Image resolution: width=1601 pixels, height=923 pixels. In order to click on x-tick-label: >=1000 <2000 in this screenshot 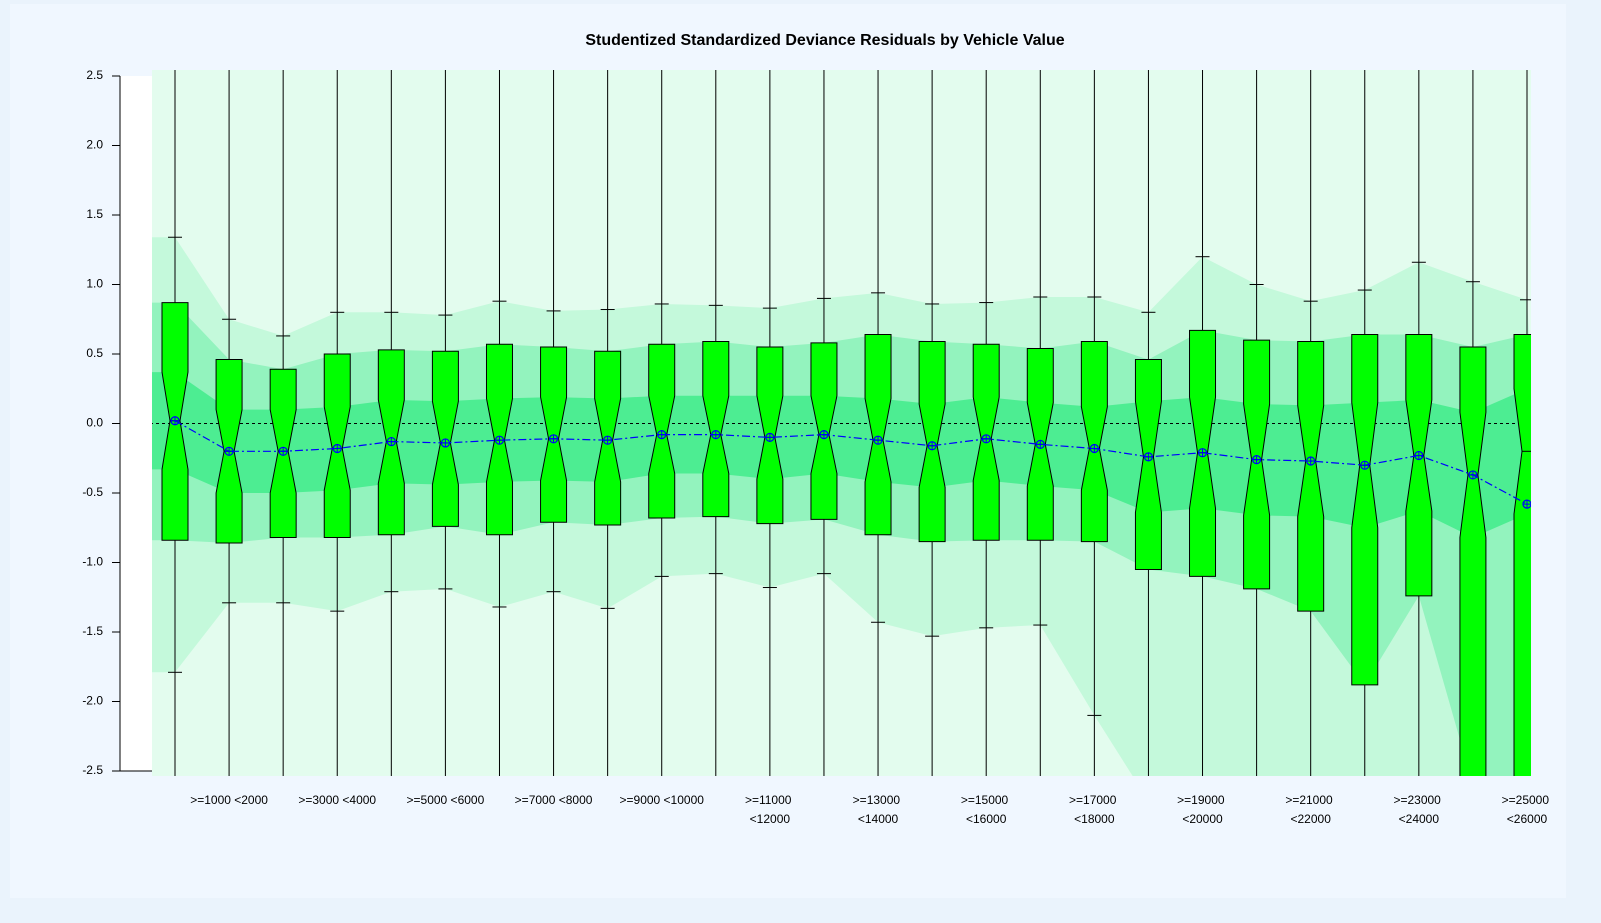, I will do `click(229, 800)`.